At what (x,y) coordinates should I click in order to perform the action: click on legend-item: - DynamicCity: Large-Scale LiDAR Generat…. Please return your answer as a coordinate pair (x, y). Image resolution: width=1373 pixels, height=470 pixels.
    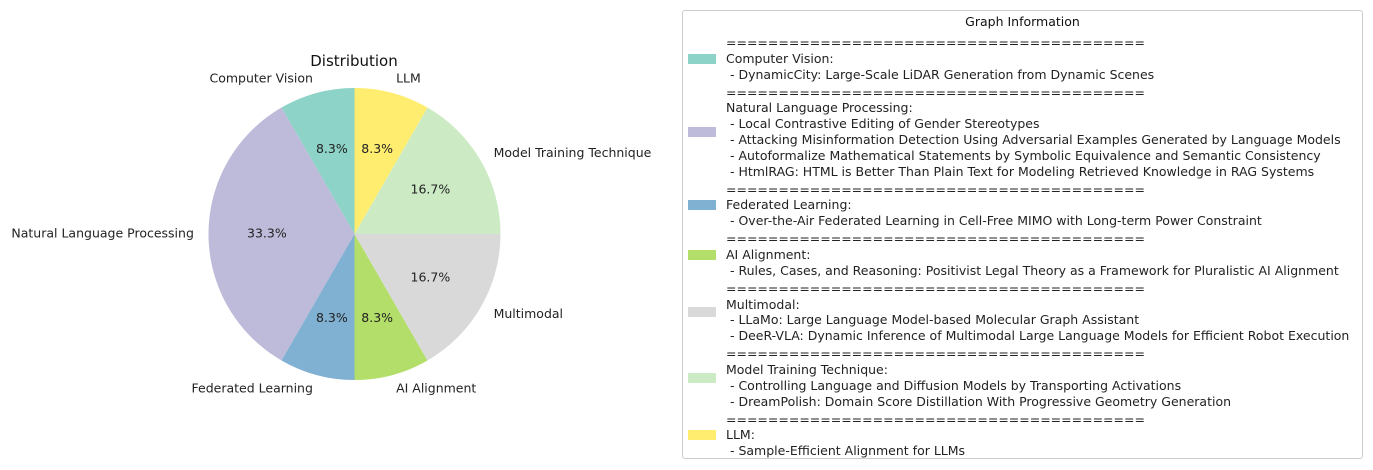
    Looking at the image, I should click on (940, 74).